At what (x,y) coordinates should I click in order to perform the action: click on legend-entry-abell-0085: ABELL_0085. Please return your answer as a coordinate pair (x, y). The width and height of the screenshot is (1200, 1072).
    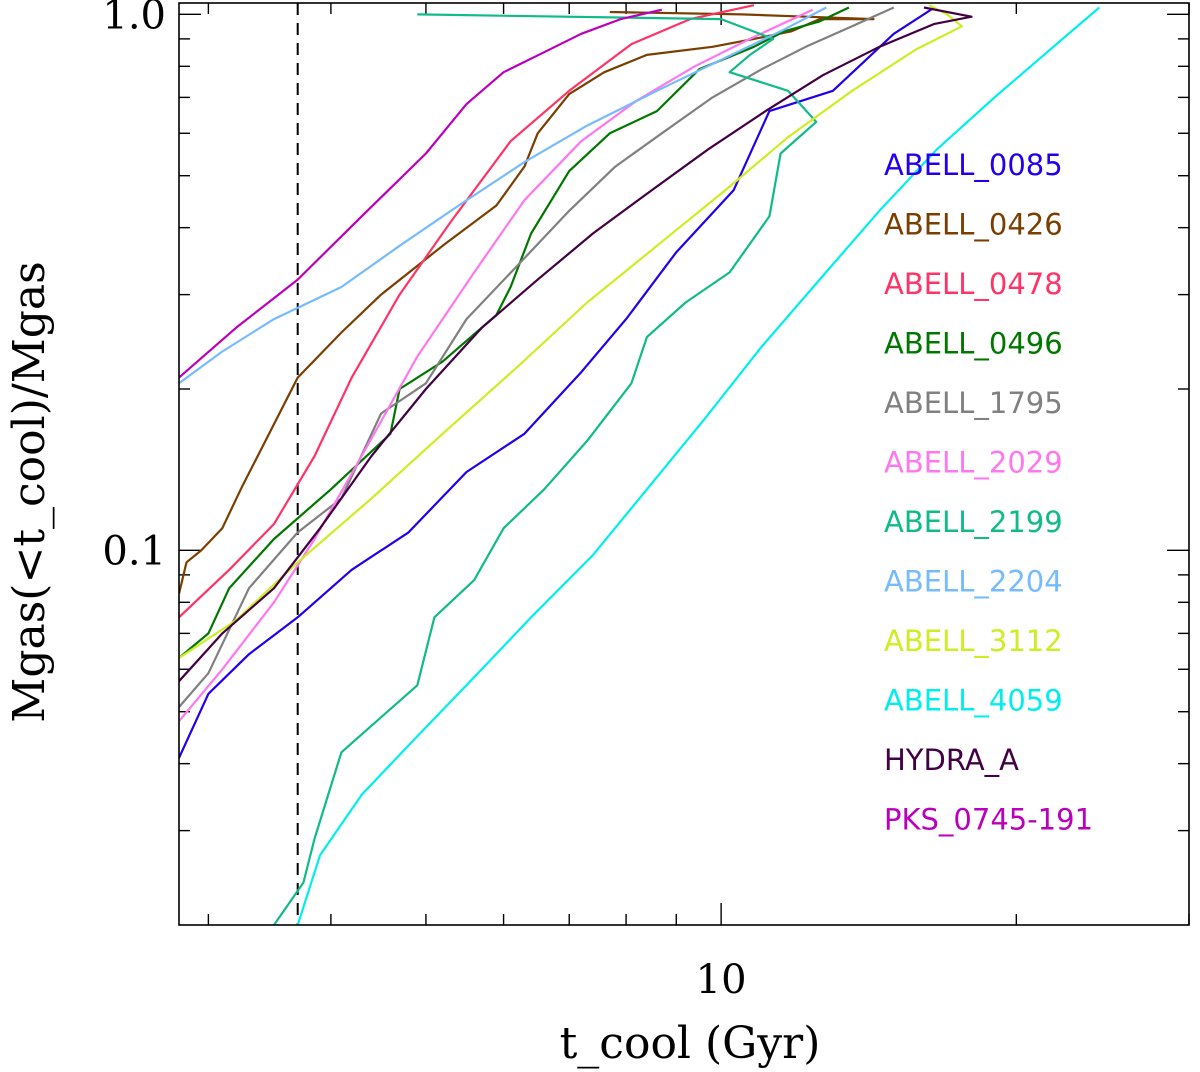
    Looking at the image, I should click on (973, 165).